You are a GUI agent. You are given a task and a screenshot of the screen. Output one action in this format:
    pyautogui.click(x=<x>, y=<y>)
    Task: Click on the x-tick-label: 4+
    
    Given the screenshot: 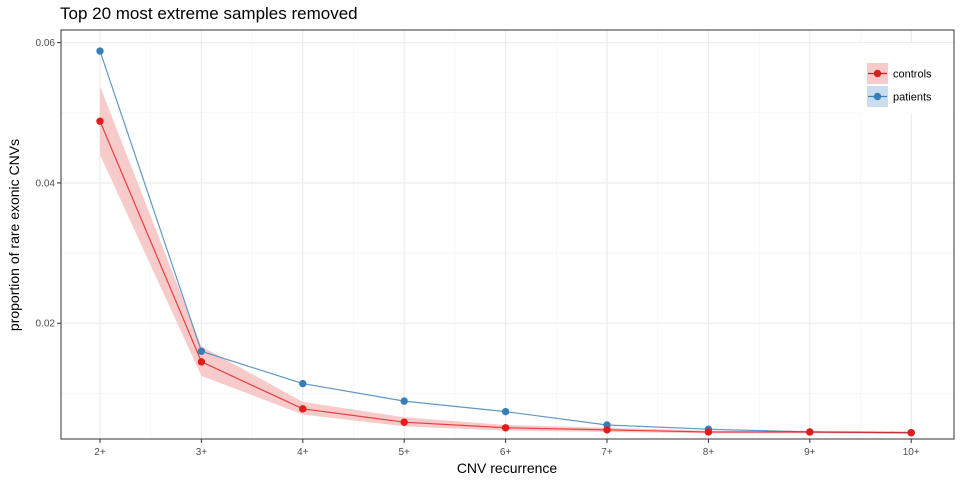 What is the action you would take?
    pyautogui.click(x=303, y=452)
    